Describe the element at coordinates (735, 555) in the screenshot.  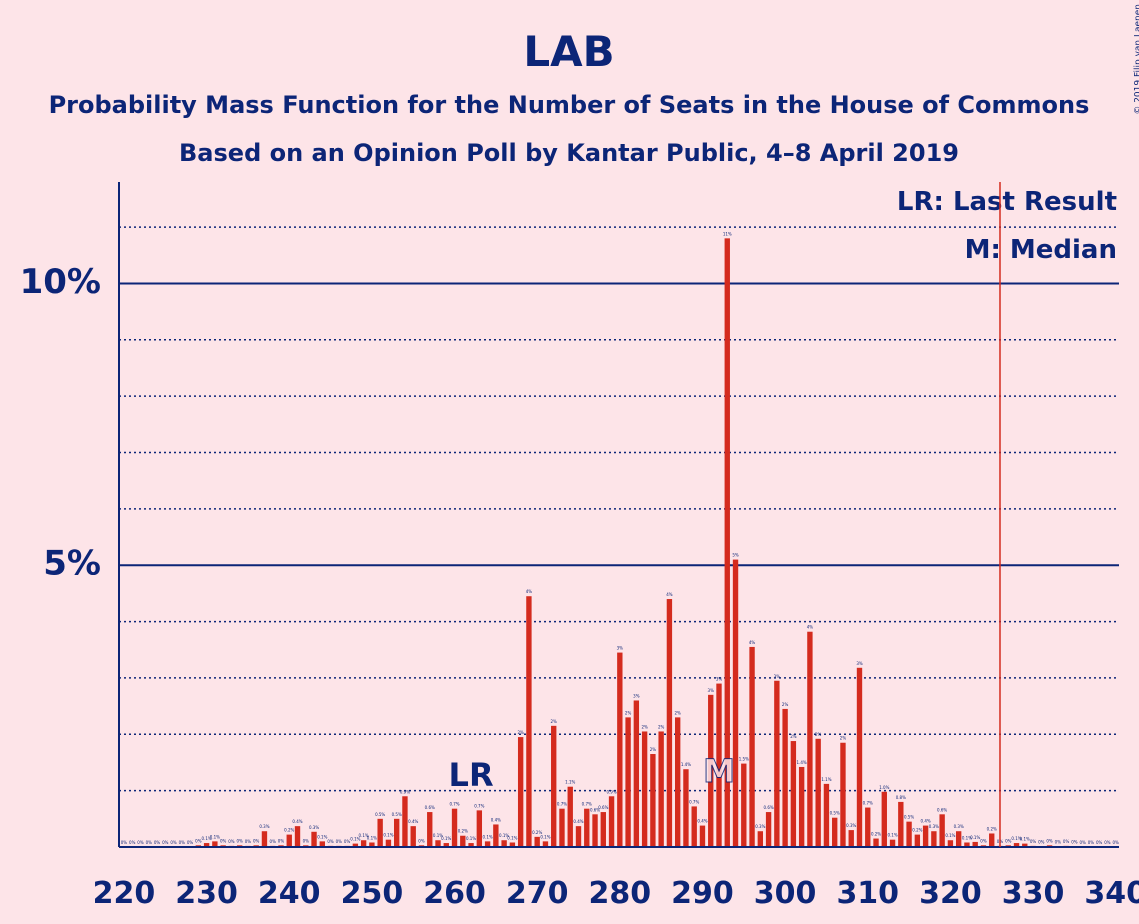
I see `value-label: 5%` at that location.